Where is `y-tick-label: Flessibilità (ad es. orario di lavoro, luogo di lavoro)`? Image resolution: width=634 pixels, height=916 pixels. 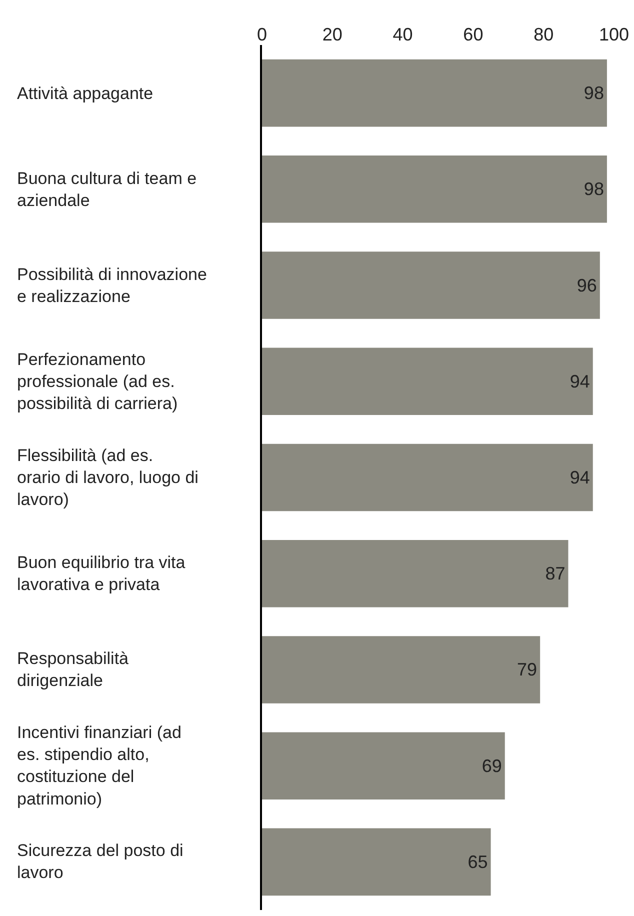
y-tick-label: Flessibilità (ad es. orario di lavoro, luogo di lavoro) is located at coordinates (107, 478).